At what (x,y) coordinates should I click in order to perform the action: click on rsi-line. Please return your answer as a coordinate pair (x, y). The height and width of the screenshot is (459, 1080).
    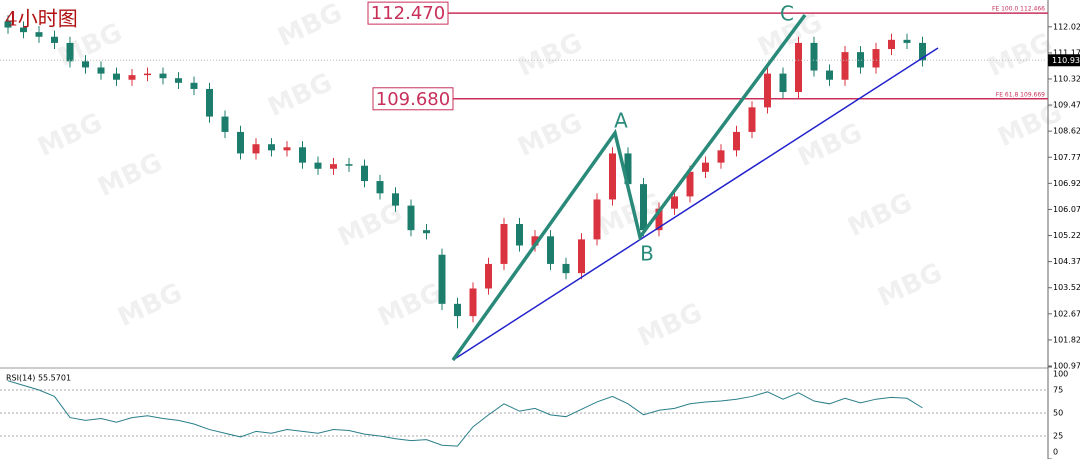
    Looking at the image, I should click on (465, 413).